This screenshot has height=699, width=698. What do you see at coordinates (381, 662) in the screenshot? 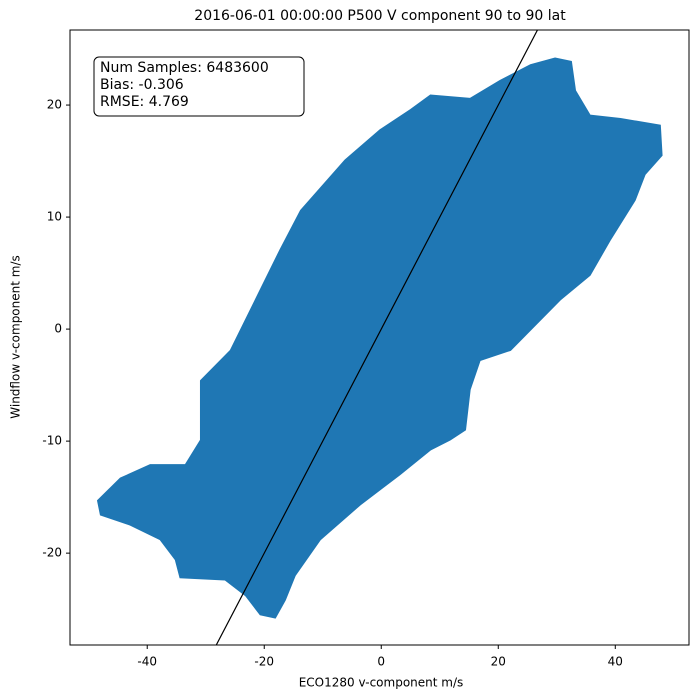
I see `x-tick-label: 0` at bounding box center [381, 662].